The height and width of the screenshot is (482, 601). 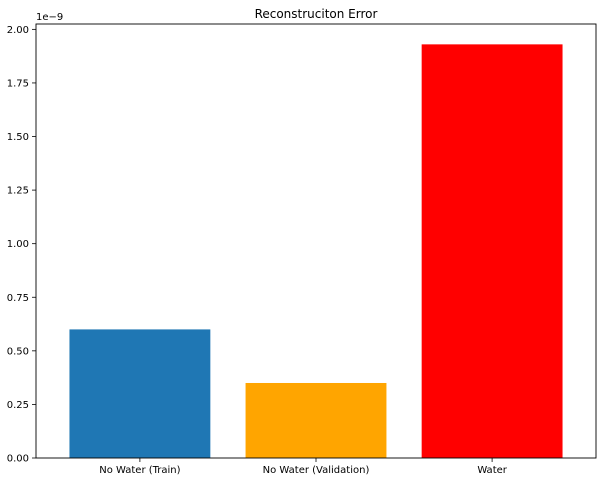 I want to click on y-tick-label: 1.00, so click(x=18, y=244).